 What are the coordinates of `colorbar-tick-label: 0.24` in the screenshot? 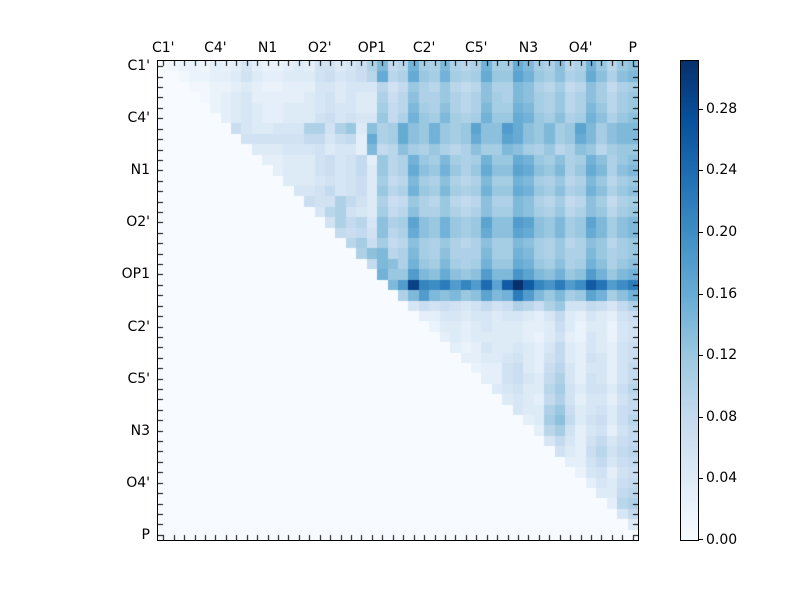 It's located at (722, 170).